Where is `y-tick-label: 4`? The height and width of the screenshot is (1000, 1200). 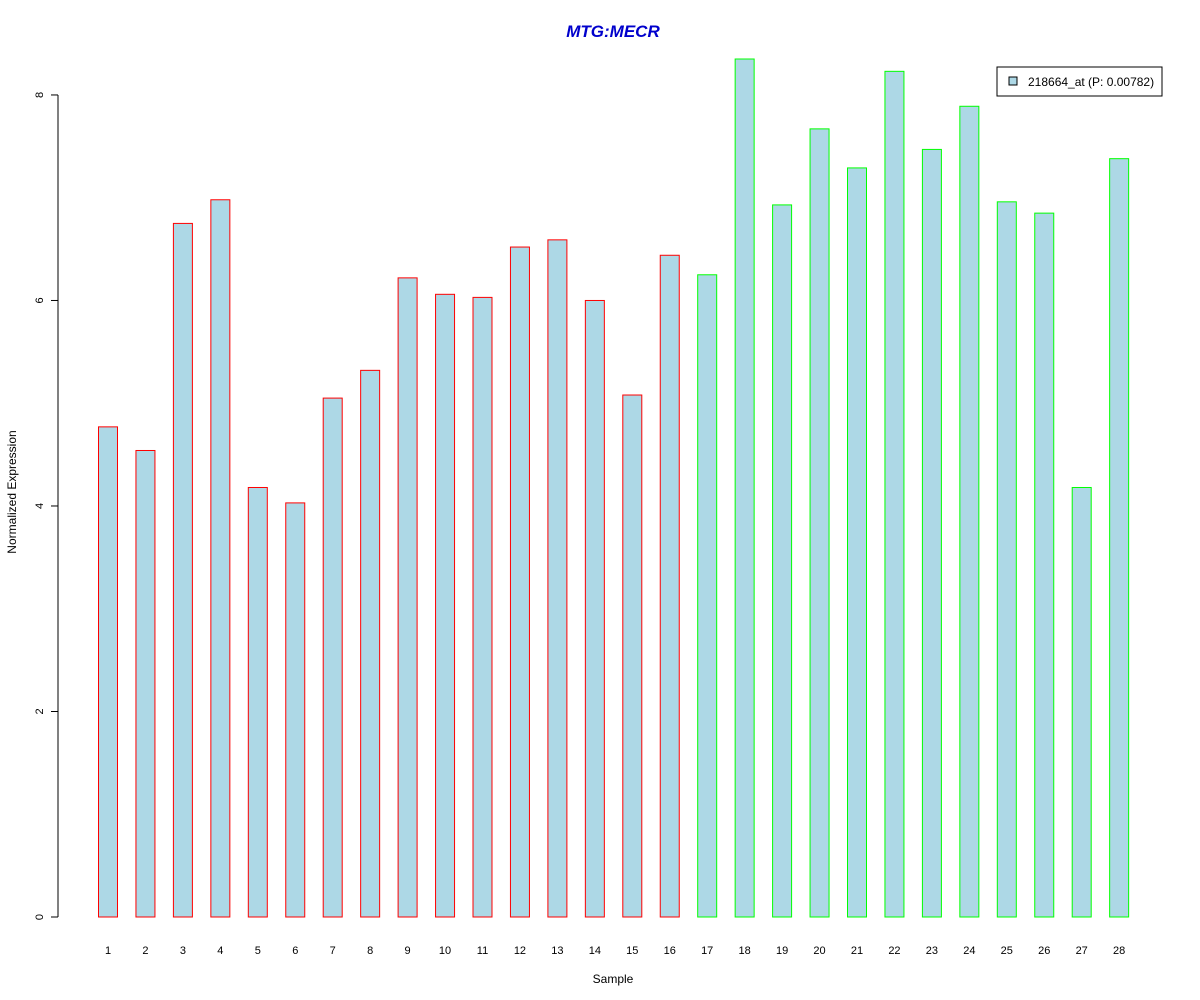 y-tick-label: 4 is located at coordinates (40, 506).